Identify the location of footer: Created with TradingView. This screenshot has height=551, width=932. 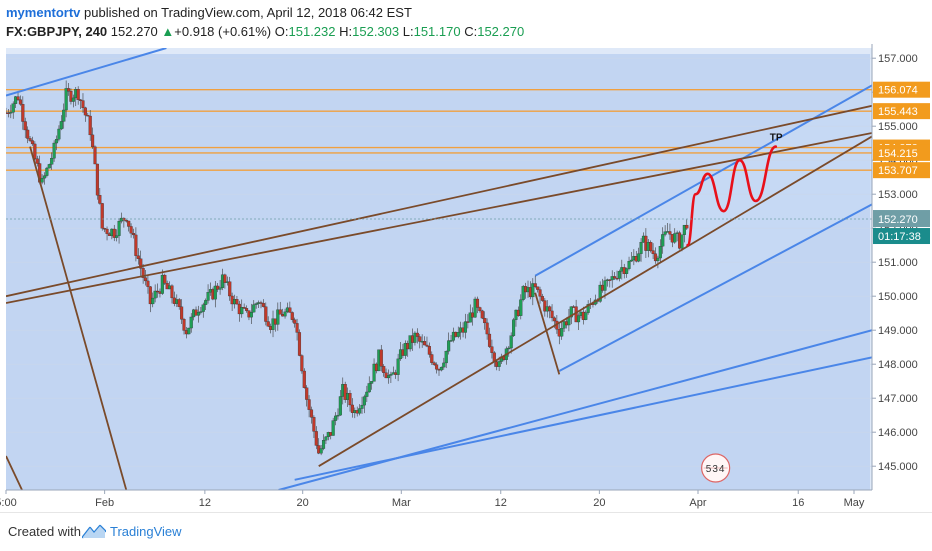
(466, 531).